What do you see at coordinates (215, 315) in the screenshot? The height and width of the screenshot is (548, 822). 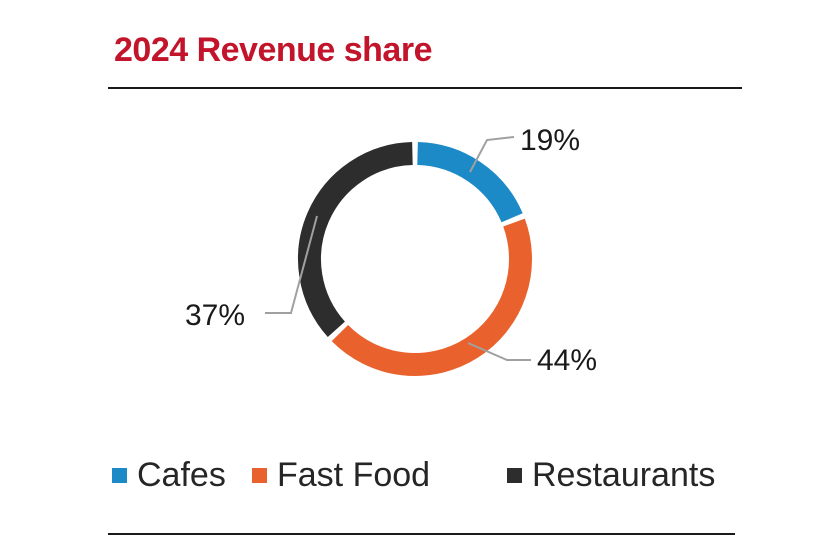 I see `data-label-restaurants: 37%` at bounding box center [215, 315].